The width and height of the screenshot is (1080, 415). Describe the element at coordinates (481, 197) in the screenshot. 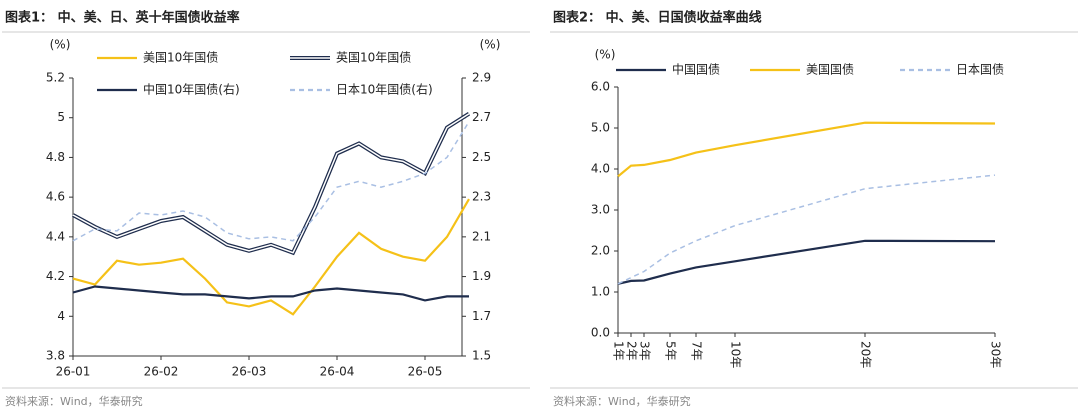

I see `y2-tick-label: 2.3` at that location.